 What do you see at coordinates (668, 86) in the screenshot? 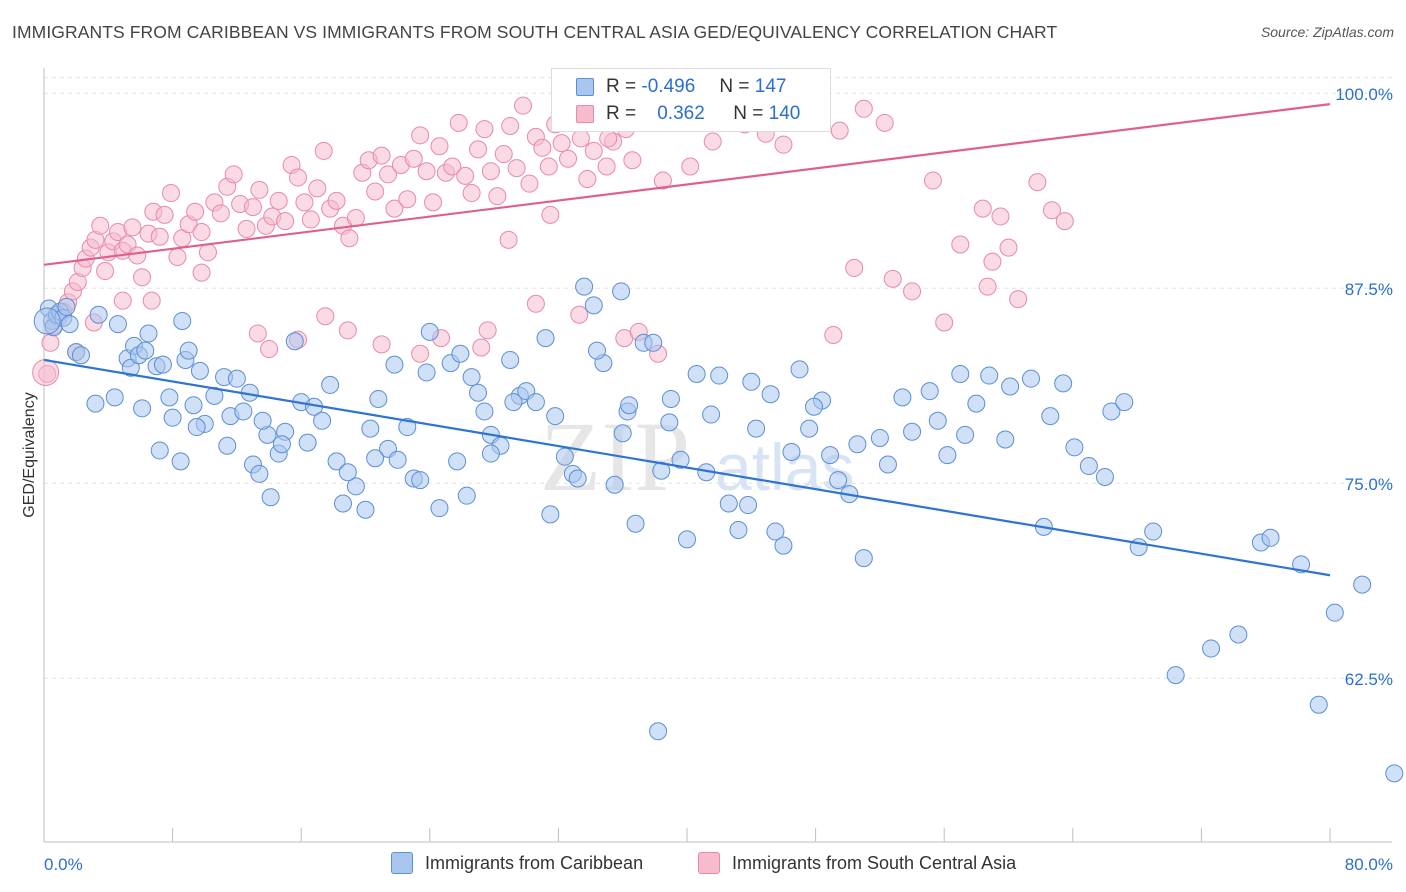
I see `legend-r-value-caribbean: -0.496` at bounding box center [668, 86].